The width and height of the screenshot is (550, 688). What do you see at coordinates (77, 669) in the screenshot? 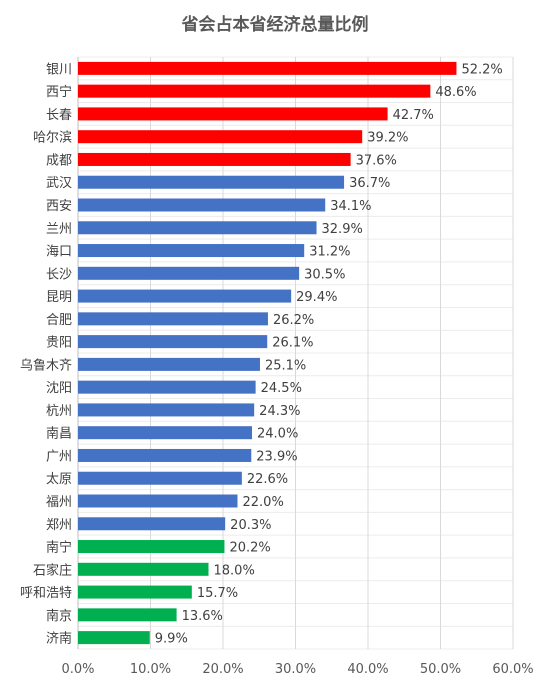
I see `x-tick-label: 0.0%` at bounding box center [77, 669].